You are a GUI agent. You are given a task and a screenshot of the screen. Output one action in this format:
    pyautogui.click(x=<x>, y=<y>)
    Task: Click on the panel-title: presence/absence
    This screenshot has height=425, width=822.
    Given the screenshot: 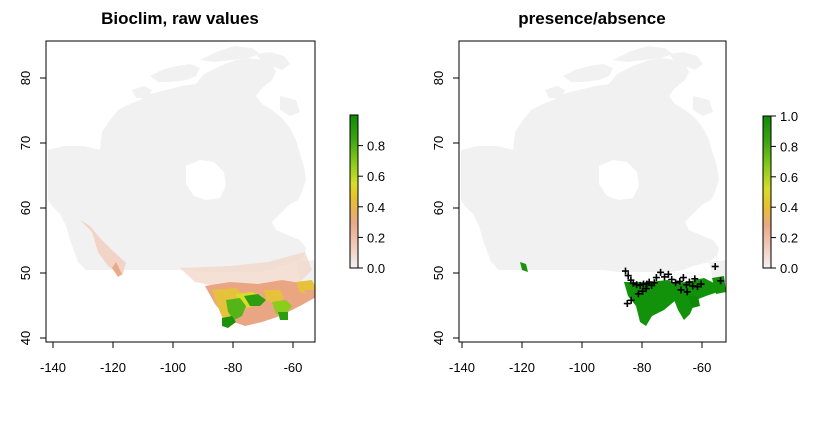 What is the action you would take?
    pyautogui.click(x=591, y=18)
    